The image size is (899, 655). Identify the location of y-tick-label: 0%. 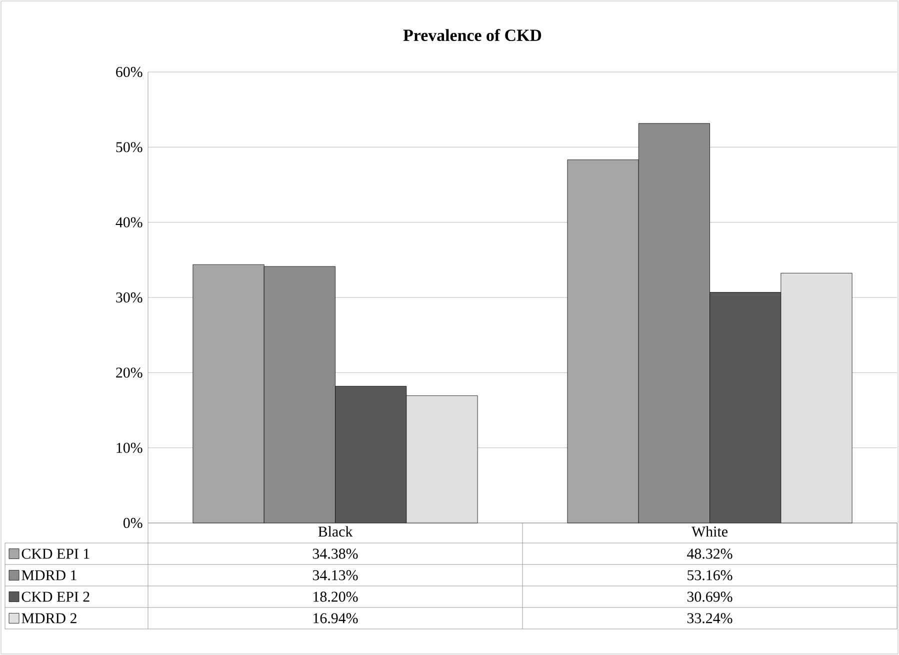
(132, 523).